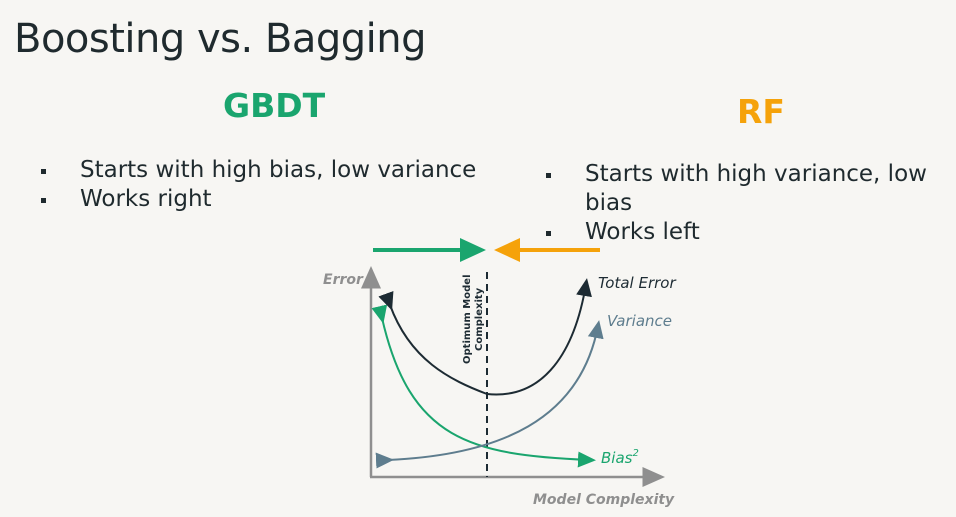  I want to click on variance-label: Variance, so click(639, 321).